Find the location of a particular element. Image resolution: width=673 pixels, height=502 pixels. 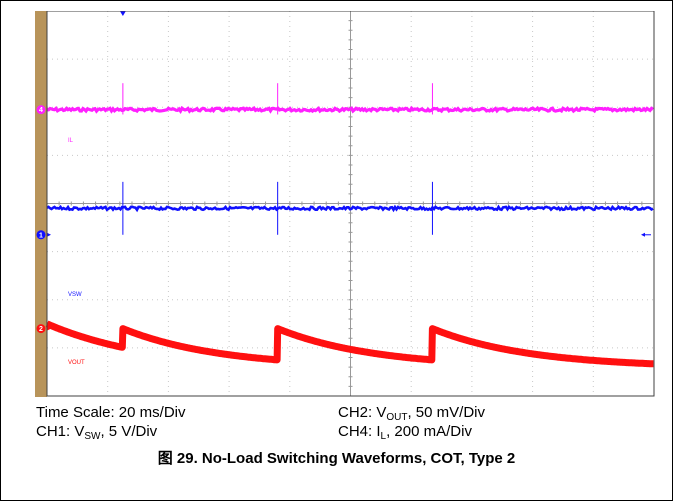

top-rule is located at coordinates (336, 0).